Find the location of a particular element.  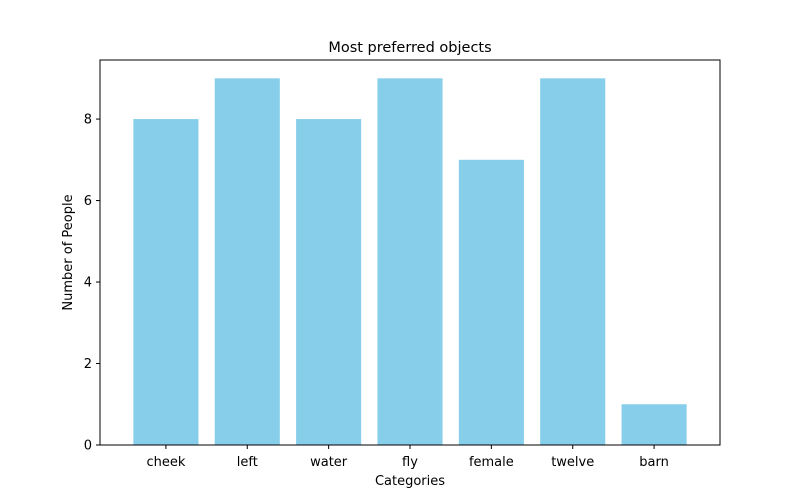

bar-left is located at coordinates (247, 261).